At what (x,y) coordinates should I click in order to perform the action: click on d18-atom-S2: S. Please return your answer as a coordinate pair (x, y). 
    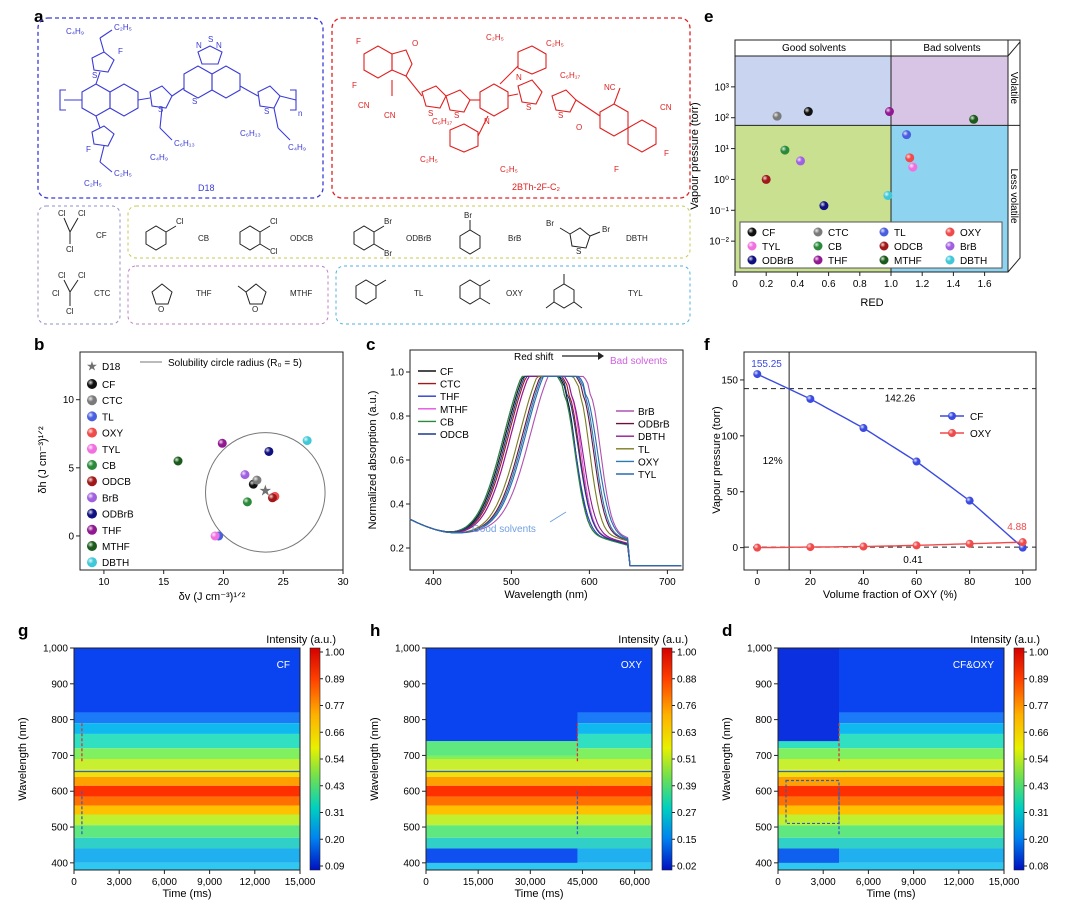
    Looking at the image, I should click on (160, 109).